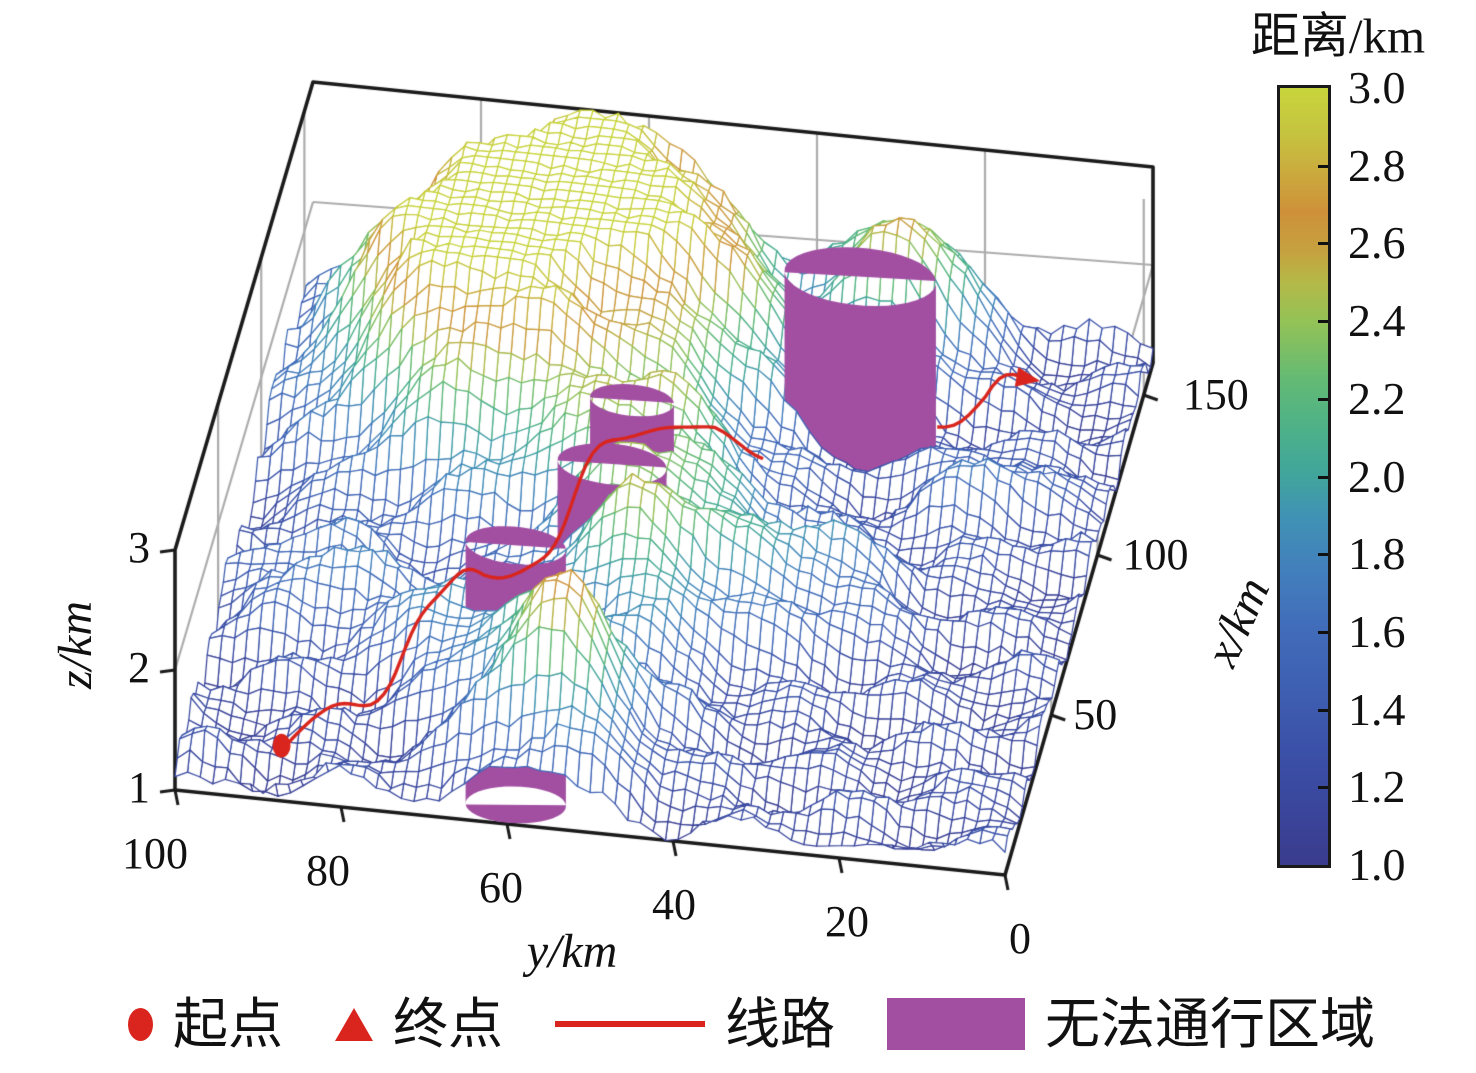 The width and height of the screenshot is (1476, 1073). What do you see at coordinates (155, 853) in the screenshot?
I see `y-tick-label: 100` at bounding box center [155, 853].